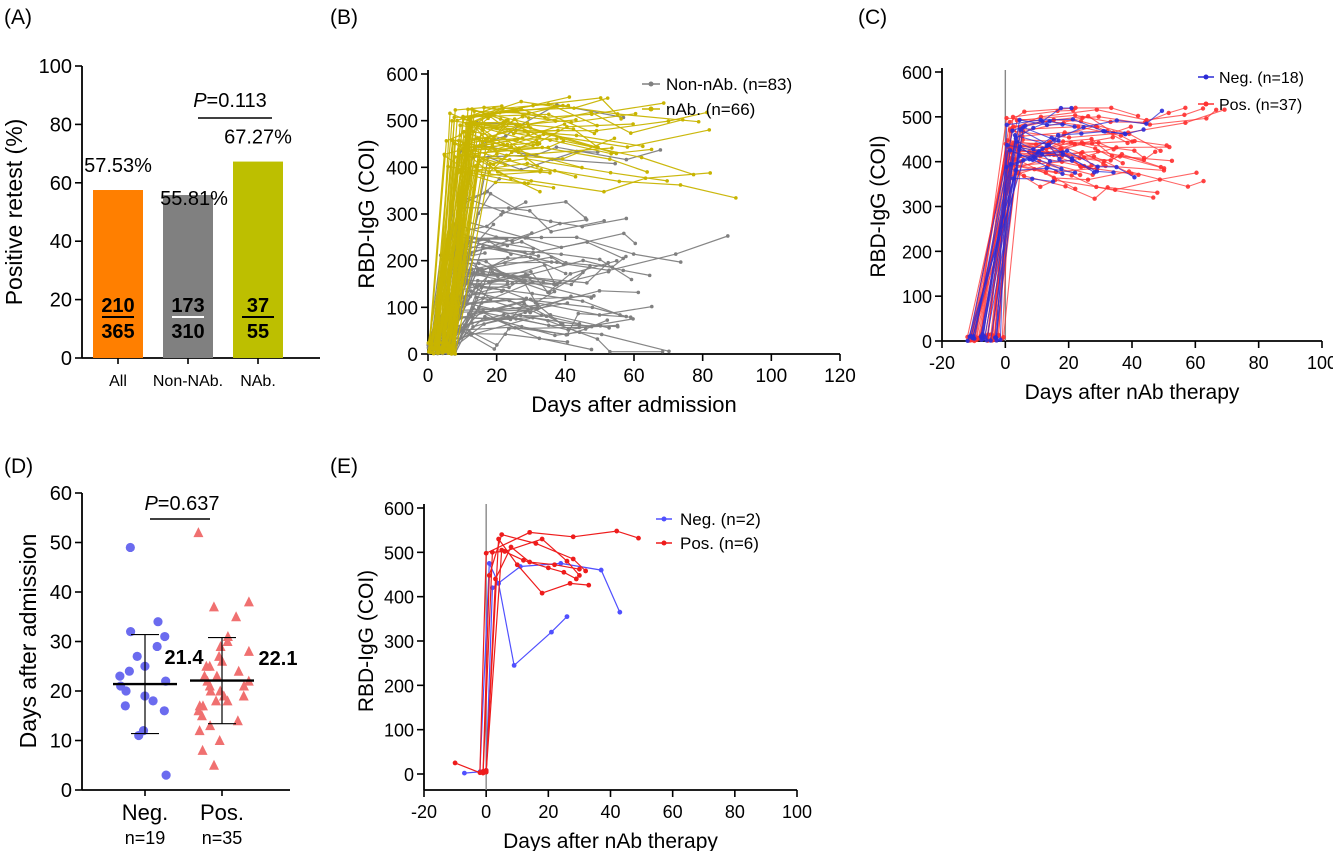  Describe the element at coordinates (258, 381) in the screenshot. I see `x-tick-label: NAb.` at that location.